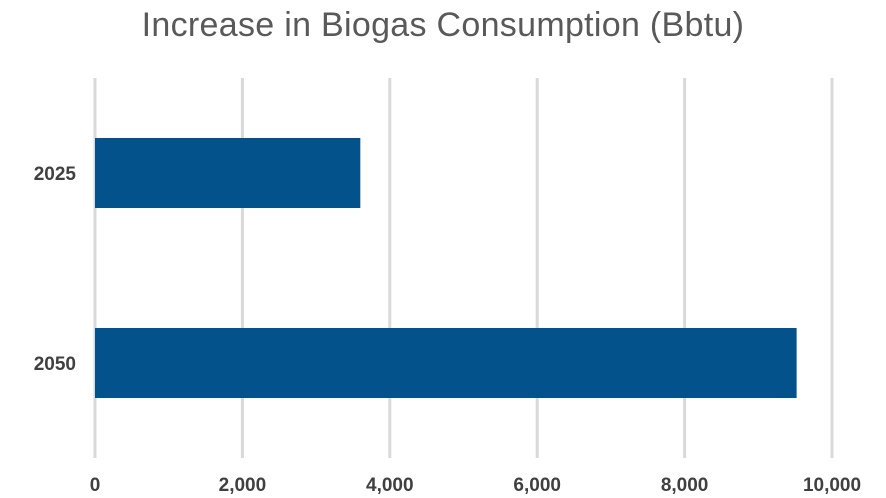 The height and width of the screenshot is (498, 886). I want to click on chart-title: Increase in Biogas Consumption (Bbtu), so click(443, 25).